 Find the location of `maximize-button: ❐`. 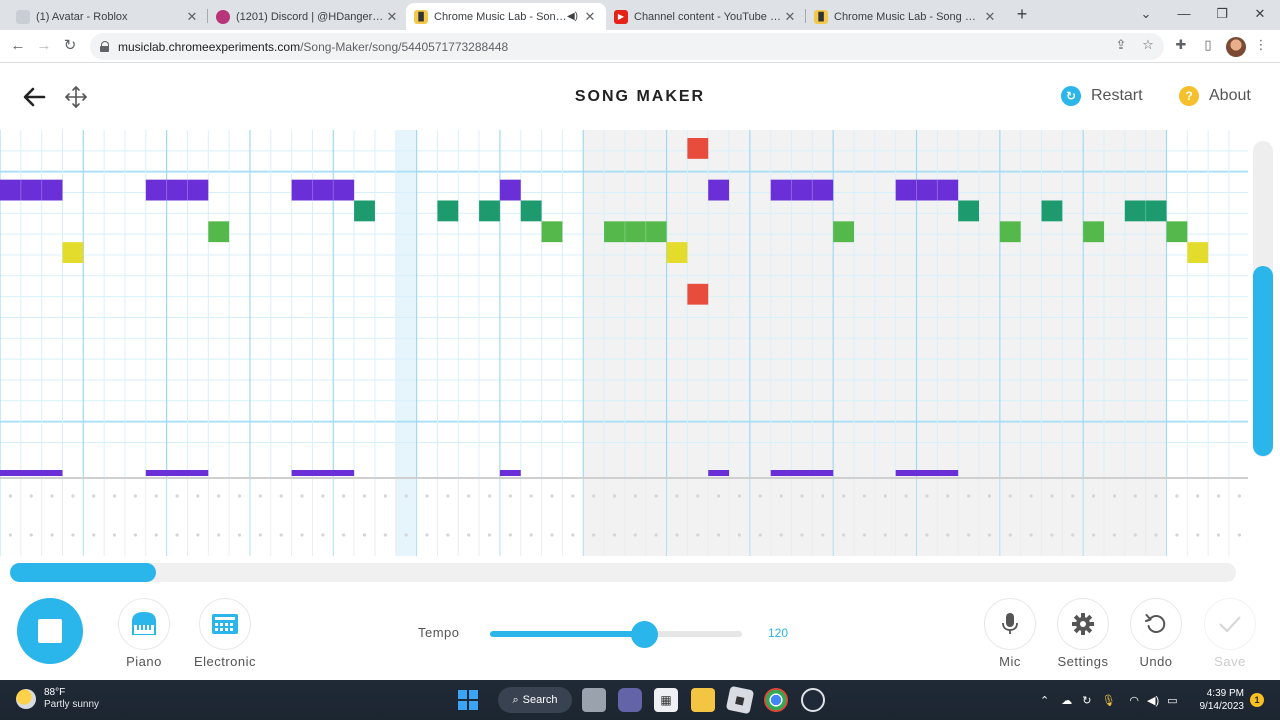

maximize-button: ❐ is located at coordinates (1222, 13).